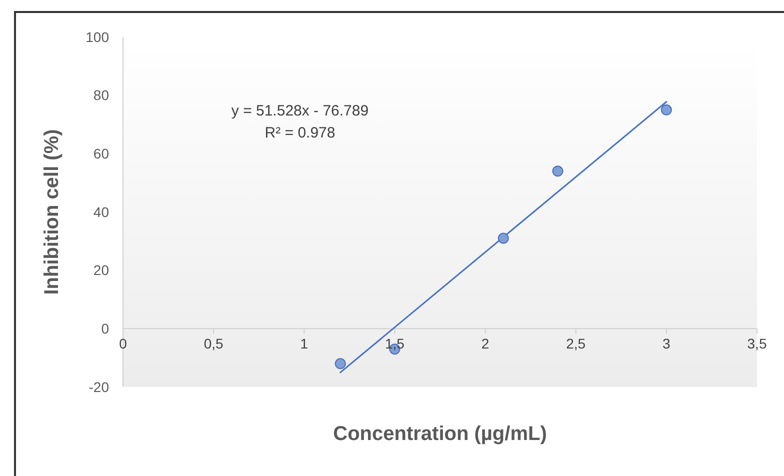 This screenshot has height=476, width=784. Describe the element at coordinates (101, 154) in the screenshot. I see `y-tick-label: 60` at that location.